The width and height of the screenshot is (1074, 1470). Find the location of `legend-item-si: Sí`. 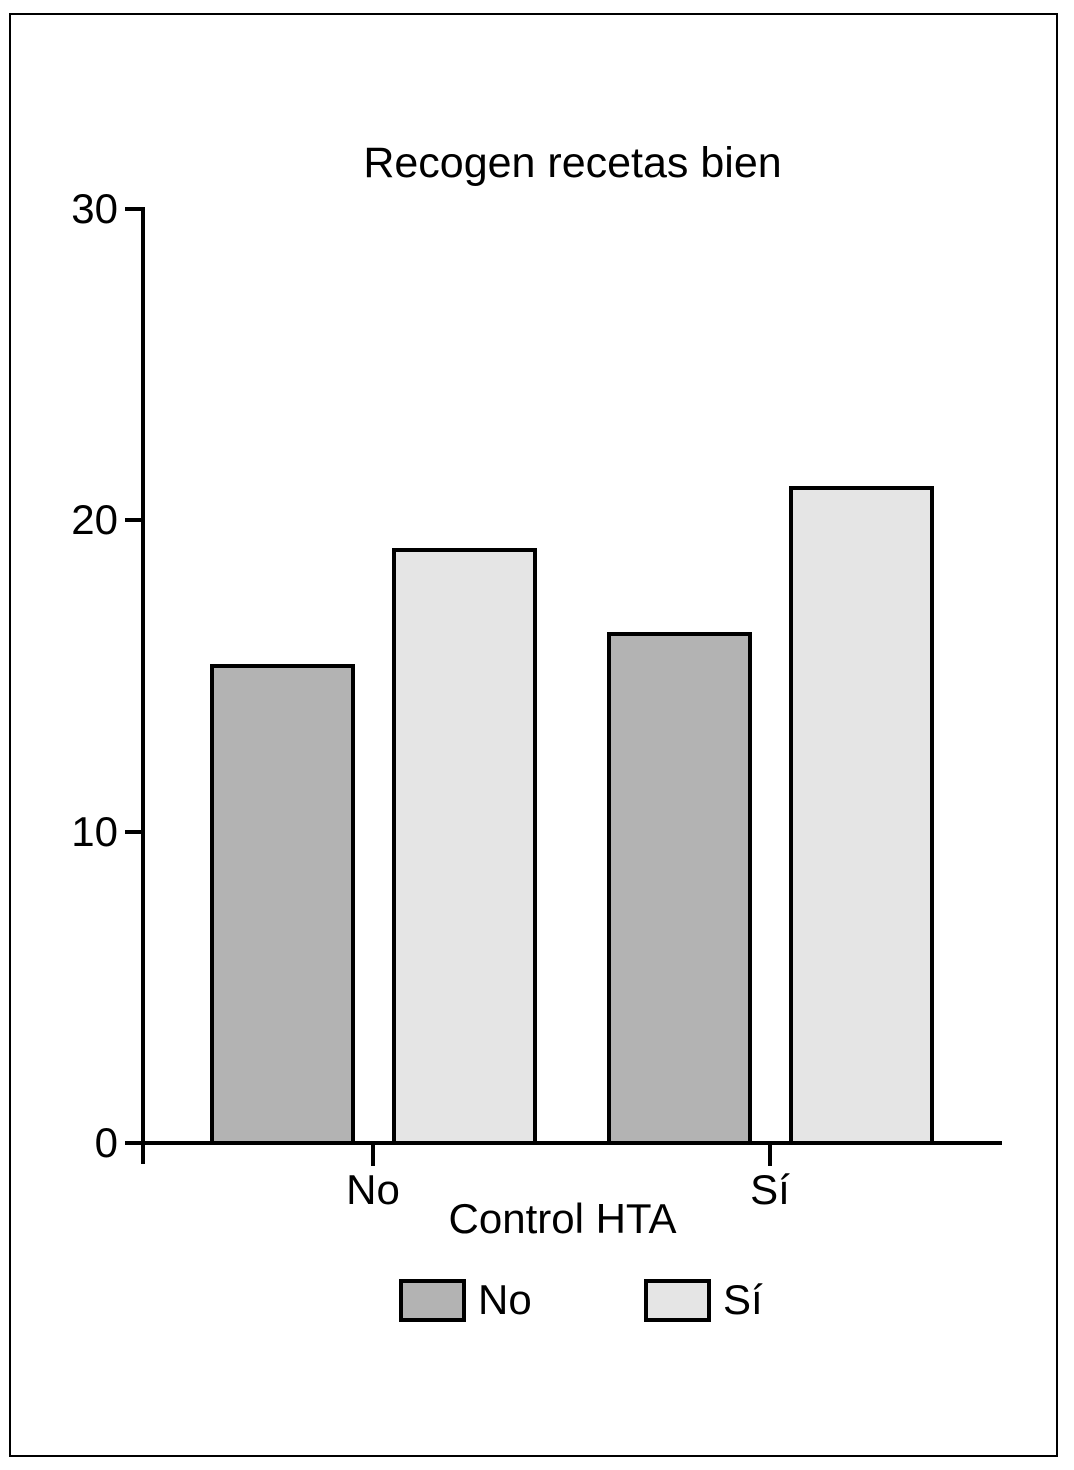

legend-item-si: Sí is located at coordinates (703, 1300).